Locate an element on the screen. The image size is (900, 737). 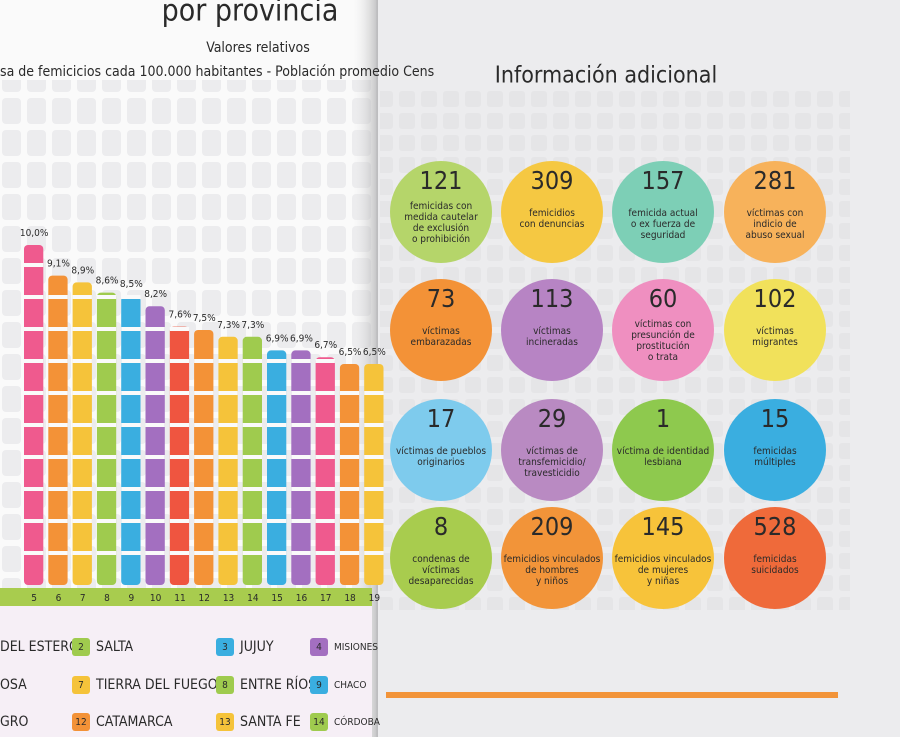
value-label: 7,6% is located at coordinates (180, 315).